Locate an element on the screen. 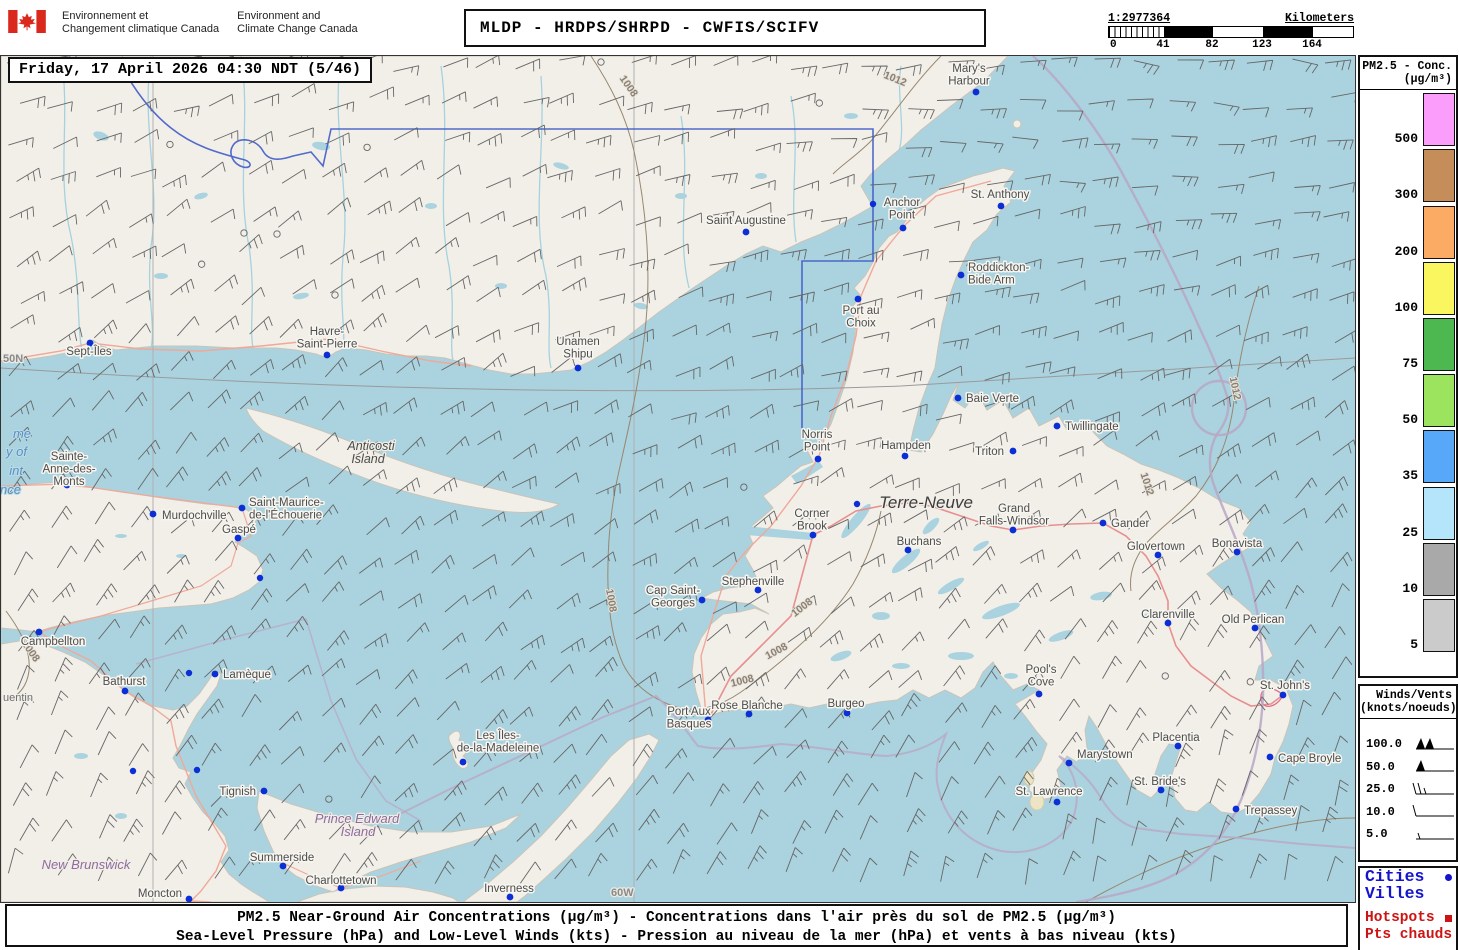  city-label: Havre- is located at coordinates (327, 332).